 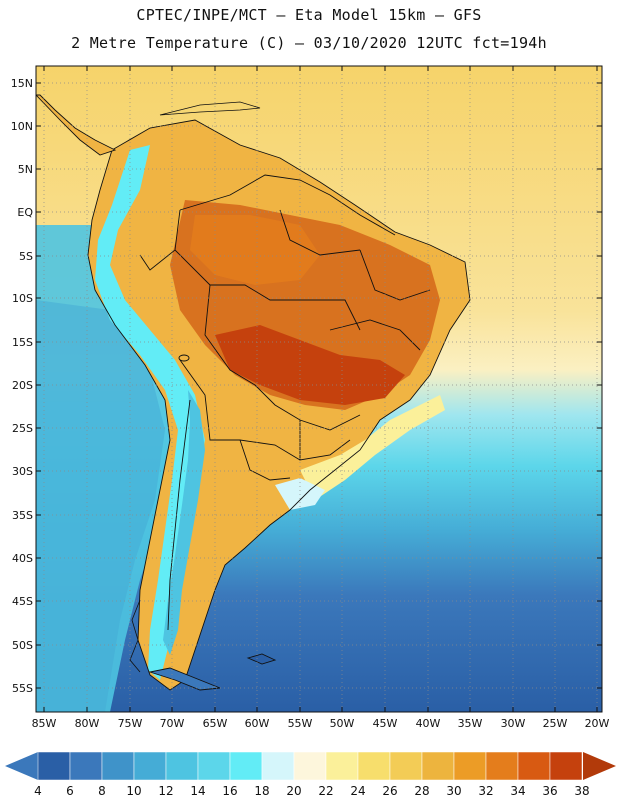 What do you see at coordinates (210, 108) in the screenshot?
I see `caribbean-islands` at bounding box center [210, 108].